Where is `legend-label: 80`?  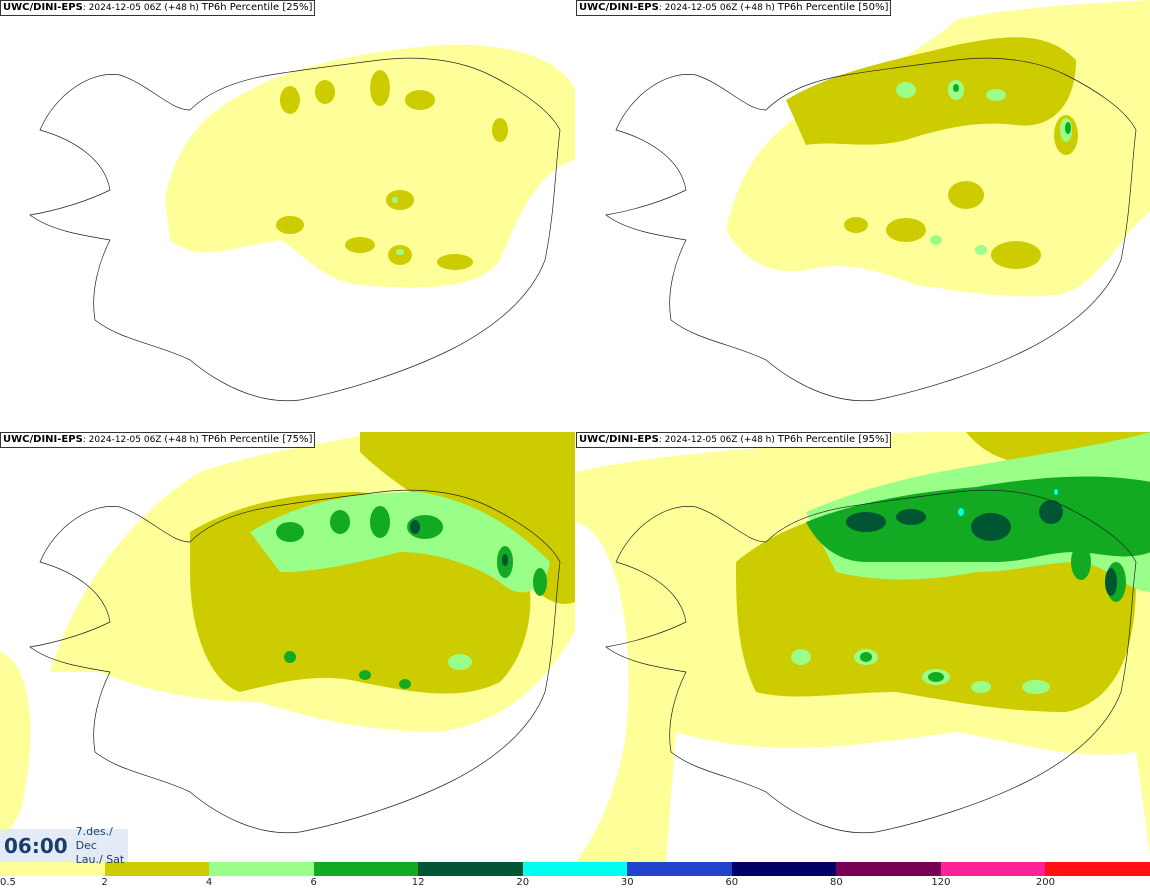
legend-label: 80 is located at coordinates (836, 882).